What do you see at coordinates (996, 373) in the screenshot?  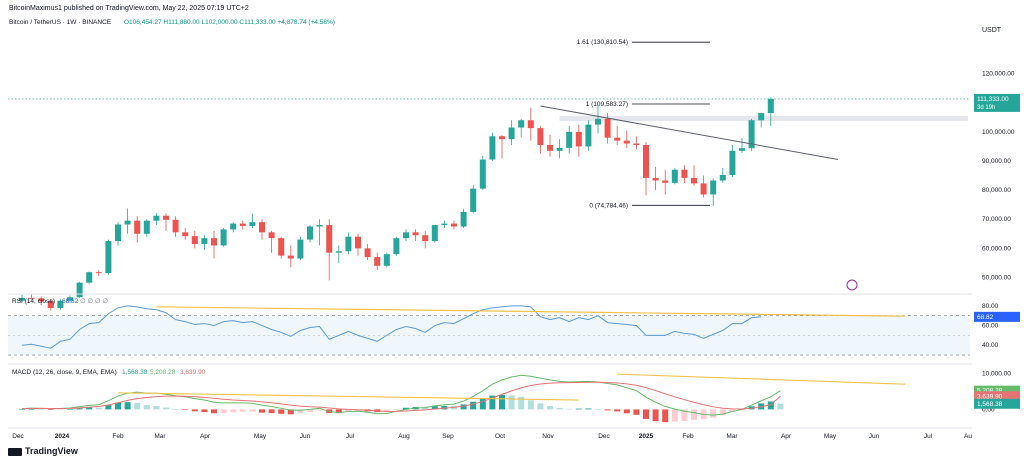 I see `macd-axis-label: 10,000.00` at bounding box center [996, 373].